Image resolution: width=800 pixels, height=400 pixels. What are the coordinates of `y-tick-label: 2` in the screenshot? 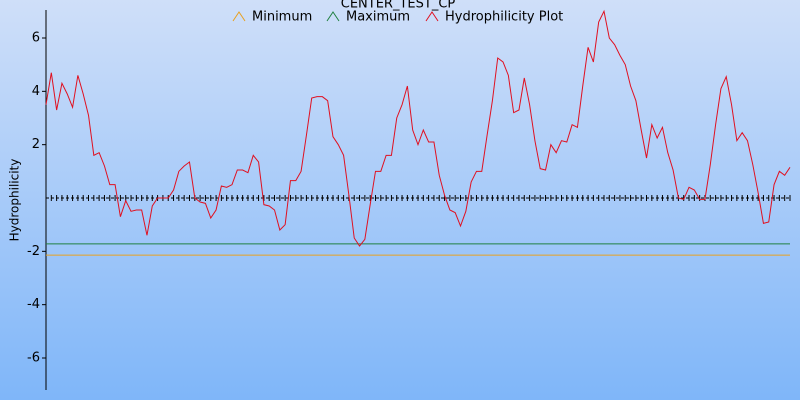 It's located at (36, 144).